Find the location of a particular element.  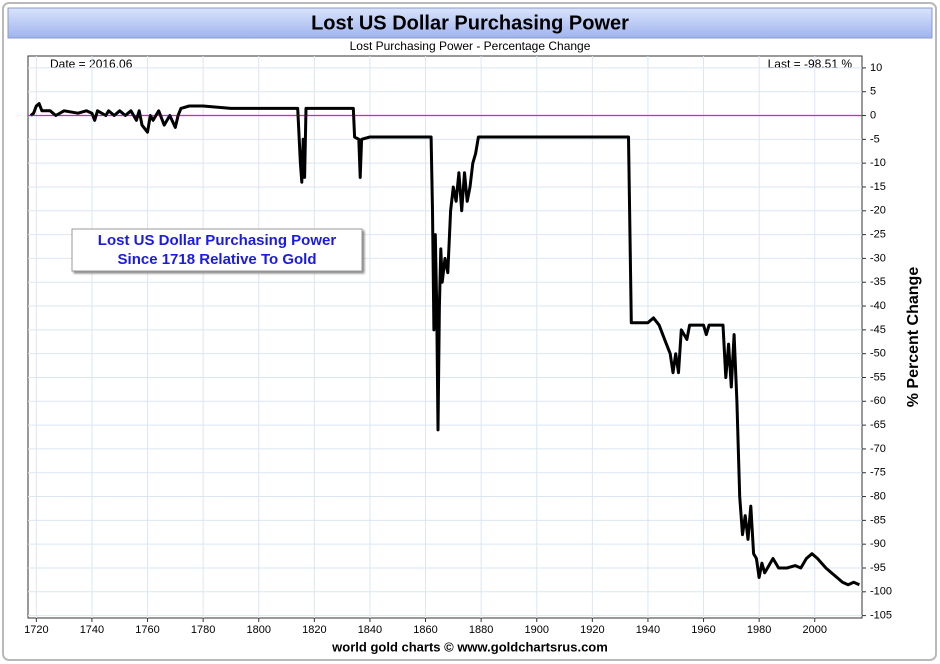

x-tick-label: 1800 is located at coordinates (258, 630).